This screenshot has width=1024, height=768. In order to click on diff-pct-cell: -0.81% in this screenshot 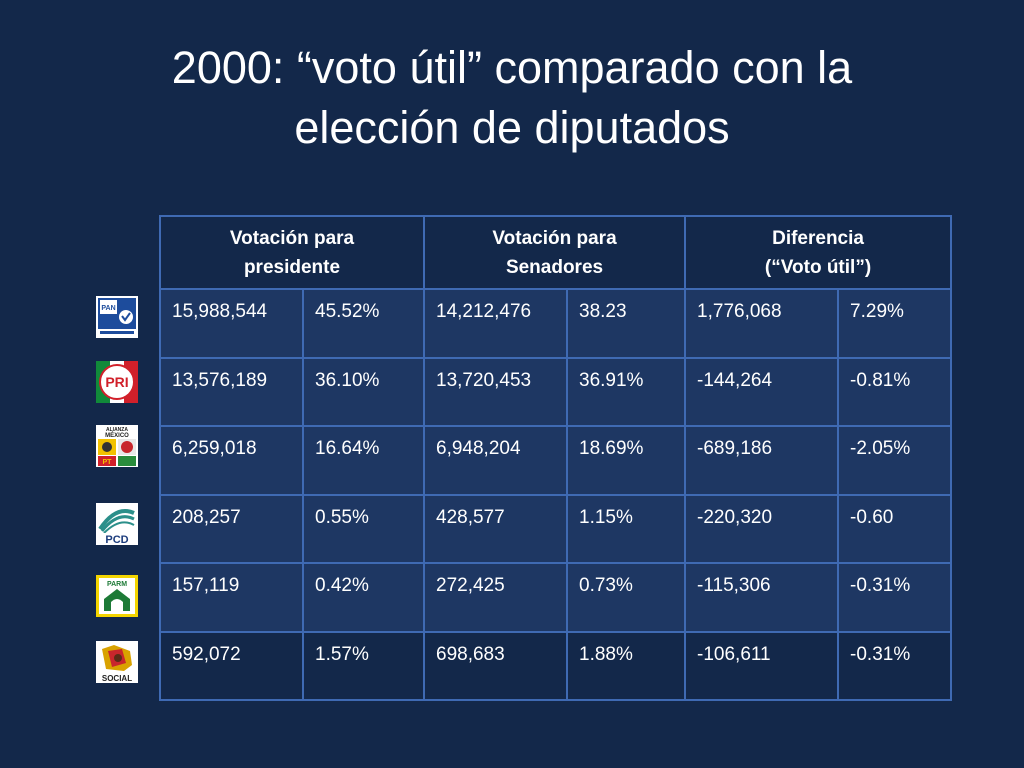, I will do `click(895, 391)`.